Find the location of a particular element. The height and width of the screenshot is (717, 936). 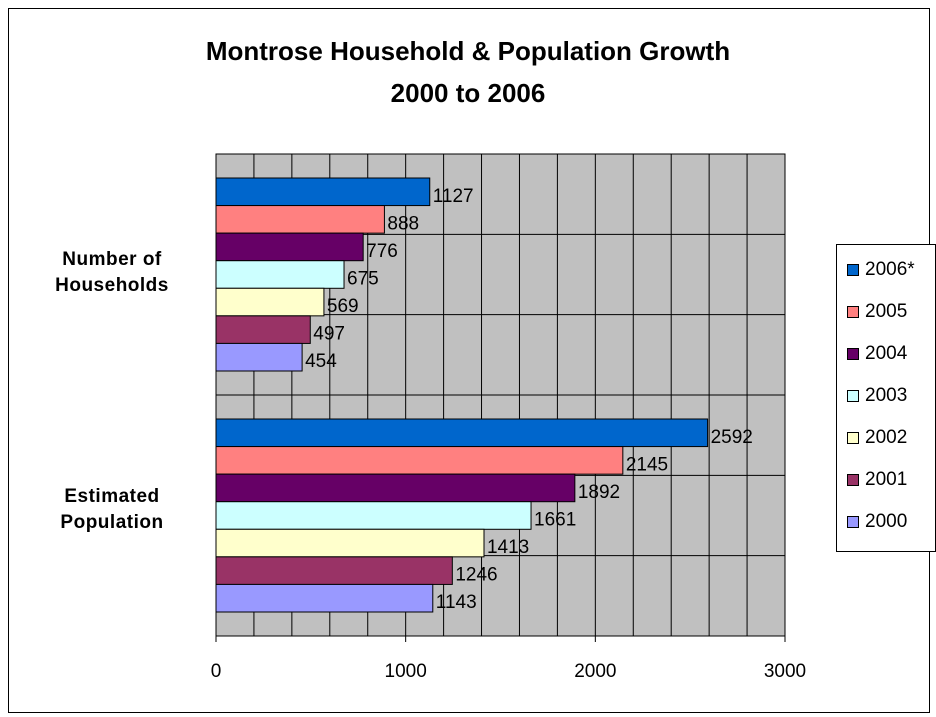

bar-value-label: 2145 is located at coordinates (647, 464).